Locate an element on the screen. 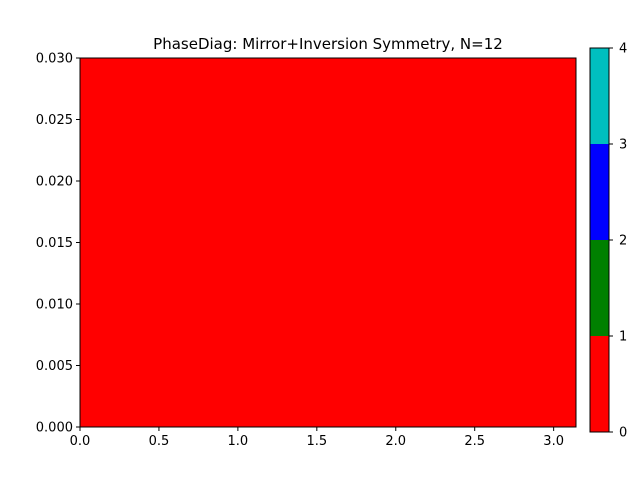  colorbar-tick-label: 0 is located at coordinates (623, 433).